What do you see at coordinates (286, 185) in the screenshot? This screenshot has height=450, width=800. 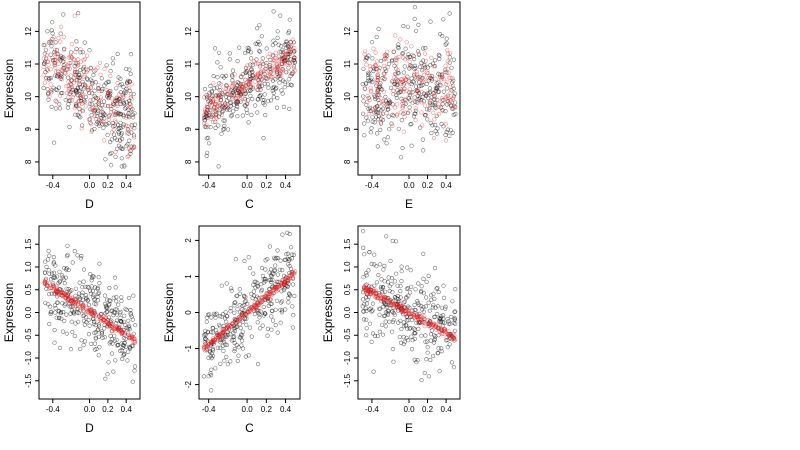 I see `x-tick-label: 0.4` at bounding box center [286, 185].